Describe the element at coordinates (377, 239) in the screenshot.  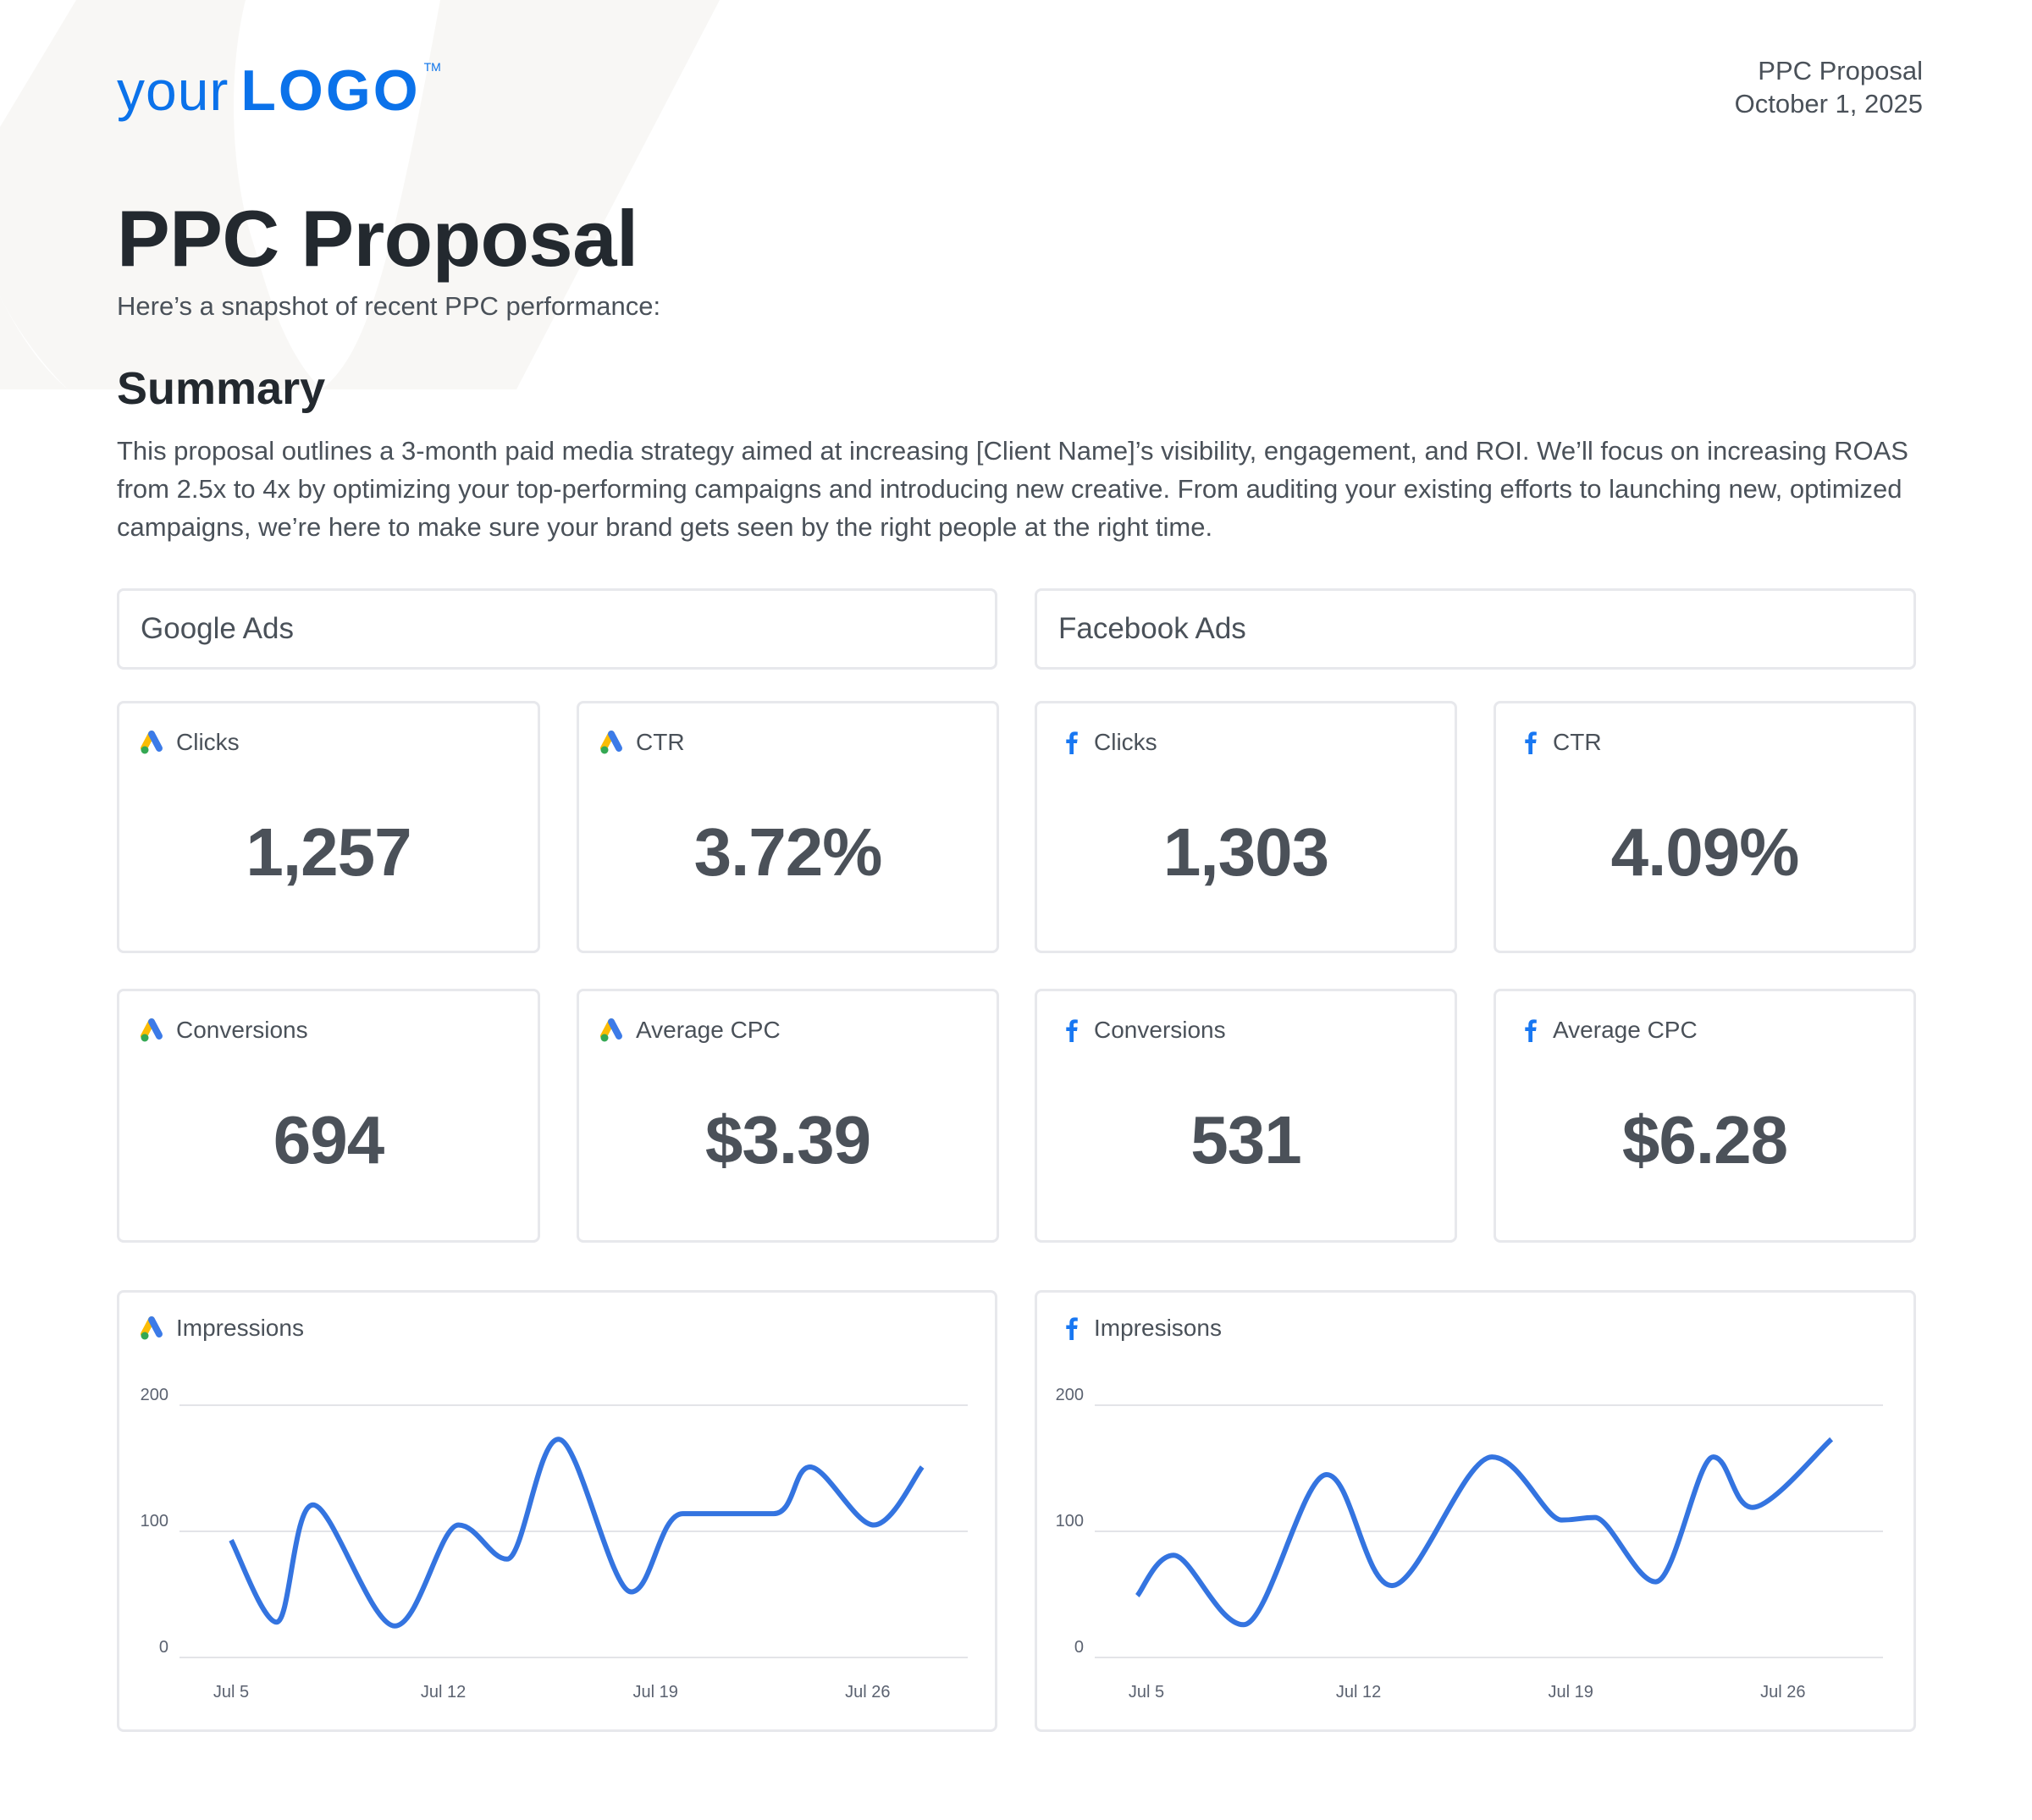
I see `page-title: PPC Proposal` at that location.